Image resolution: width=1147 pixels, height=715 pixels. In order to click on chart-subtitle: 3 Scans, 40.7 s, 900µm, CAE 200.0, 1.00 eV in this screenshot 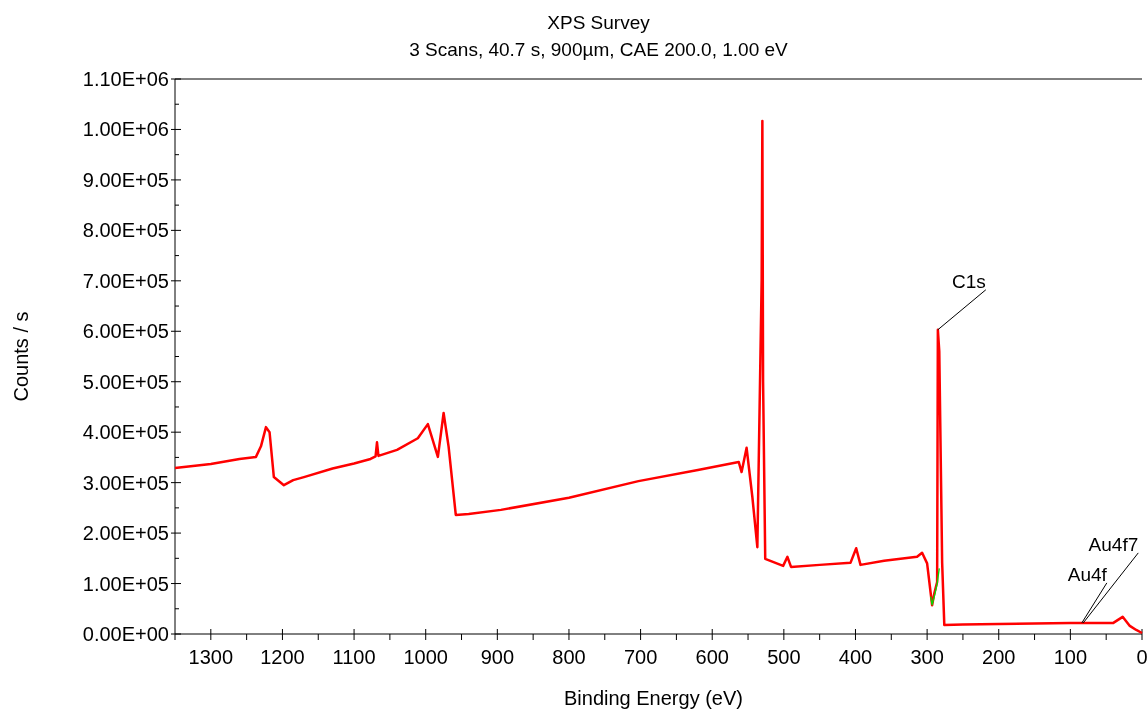, I will do `click(599, 49)`.